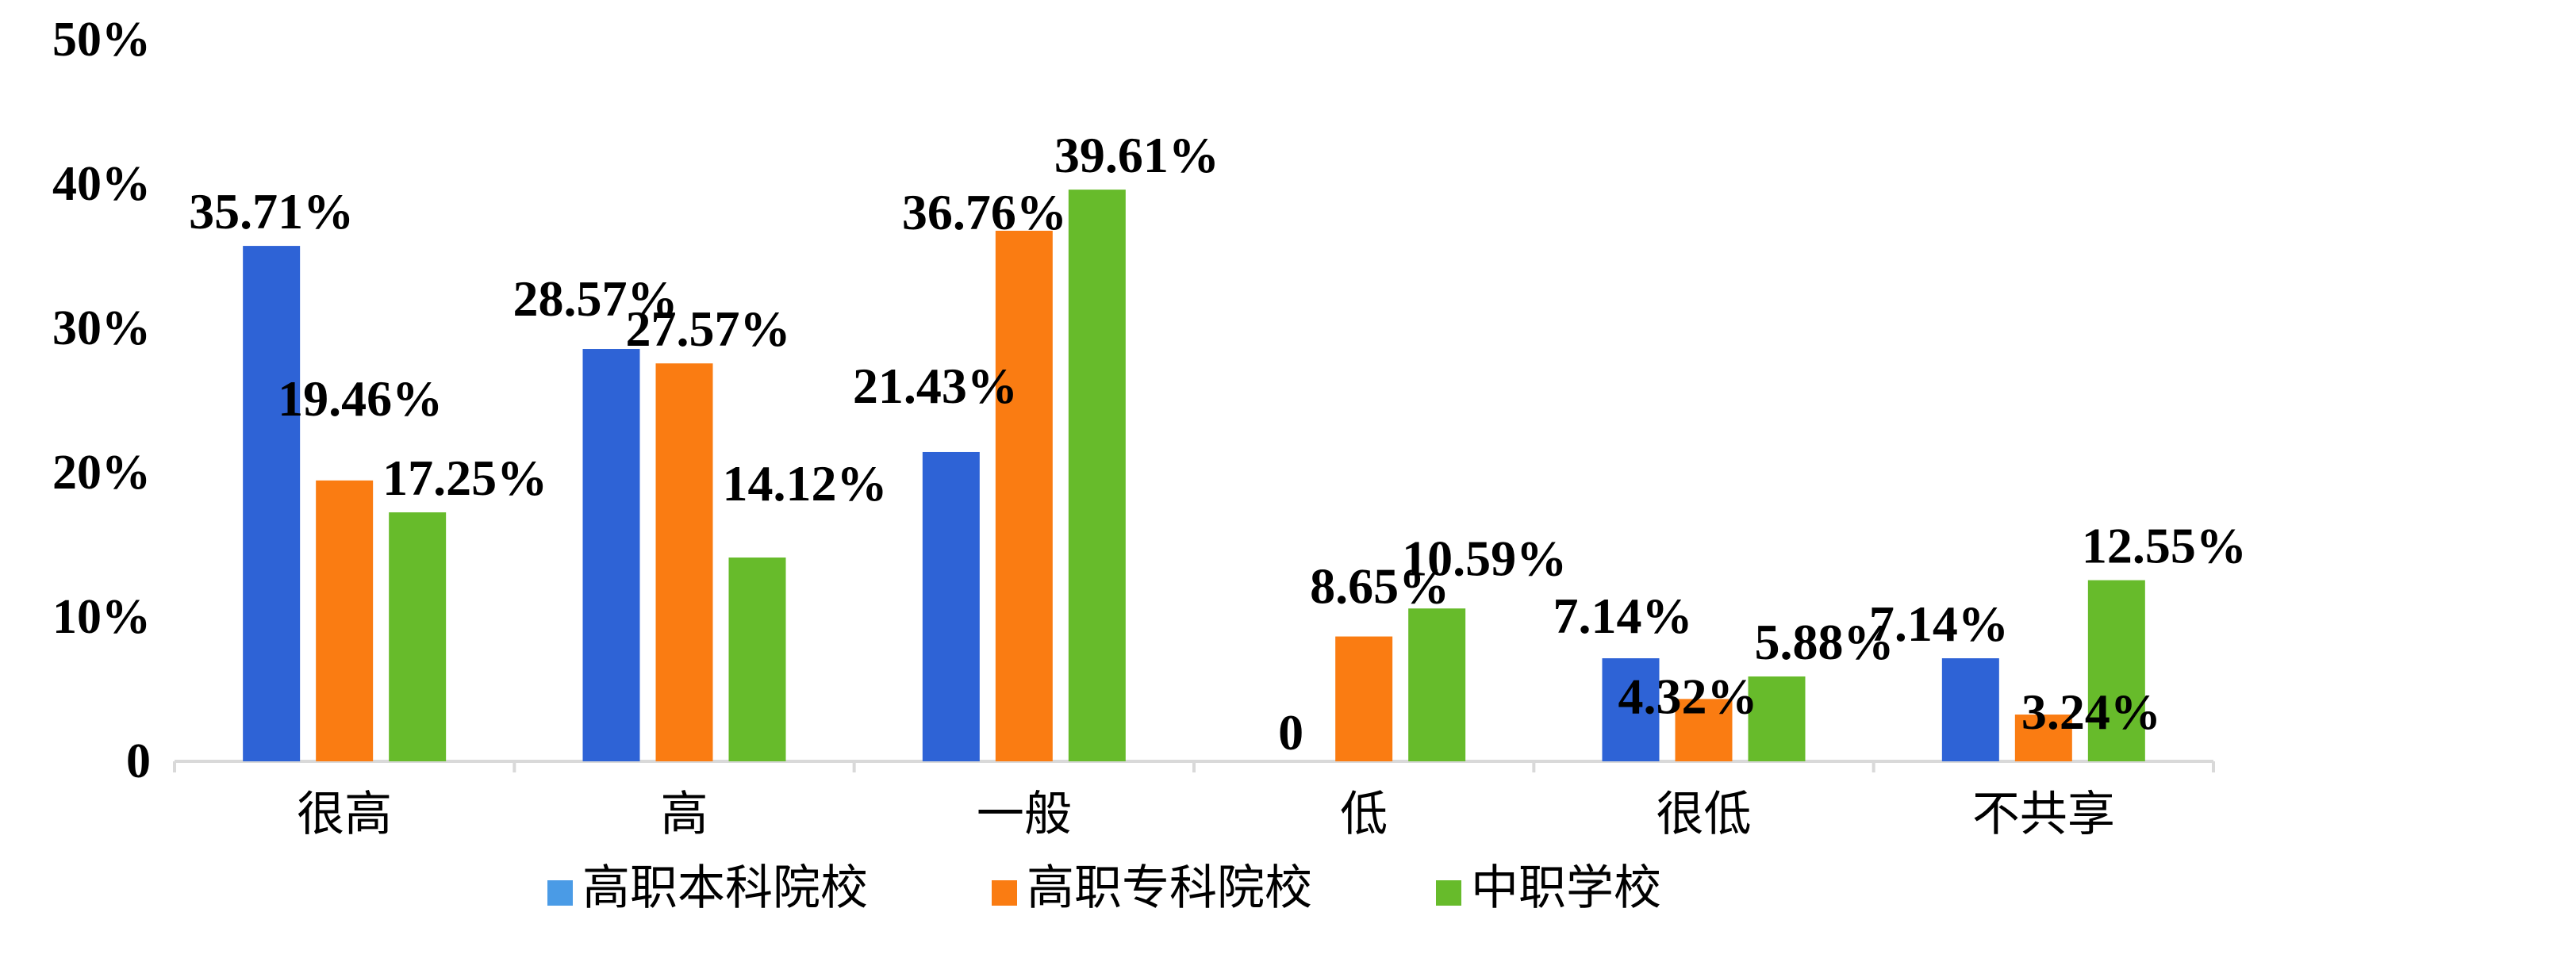 The width and height of the screenshot is (2576, 958). I want to click on data-label: 3.24%, so click(2091, 712).